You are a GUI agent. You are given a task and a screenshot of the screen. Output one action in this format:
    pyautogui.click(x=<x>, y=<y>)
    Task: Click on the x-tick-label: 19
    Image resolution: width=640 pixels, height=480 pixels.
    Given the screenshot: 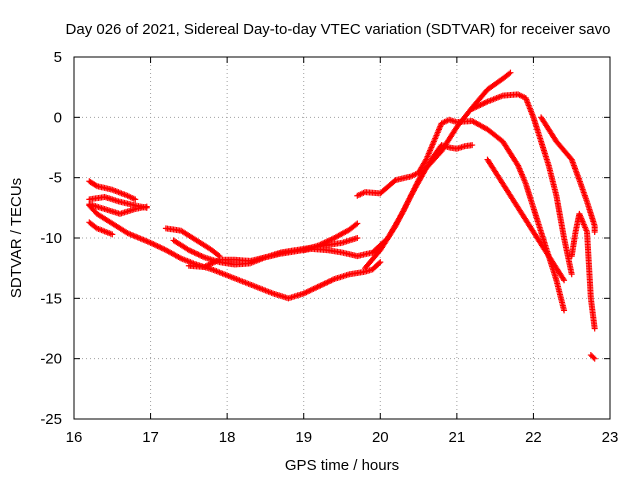 What is the action you would take?
    pyautogui.click(x=303, y=437)
    